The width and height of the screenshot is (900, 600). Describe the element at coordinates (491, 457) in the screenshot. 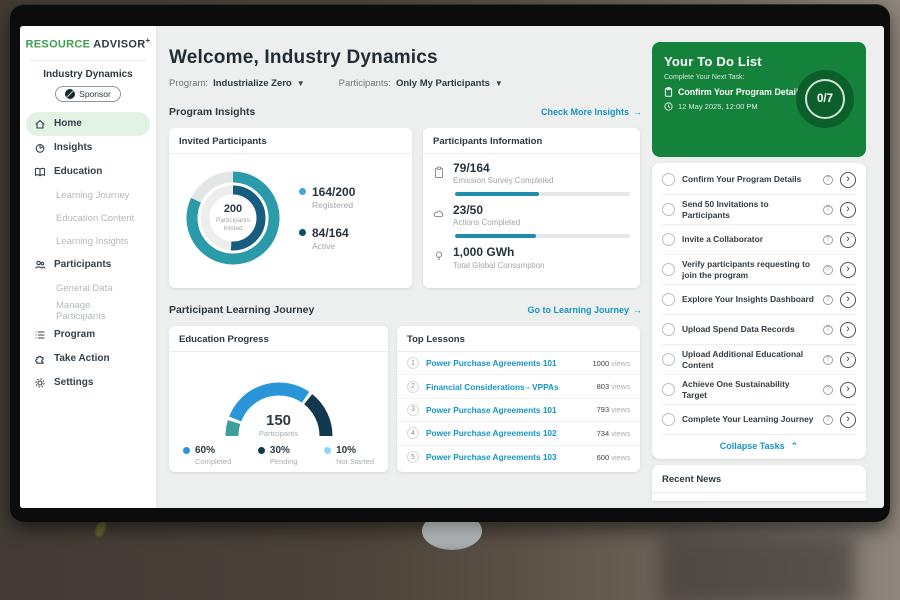

I see `lesson-link: Power Purchase Agreements 103` at that location.